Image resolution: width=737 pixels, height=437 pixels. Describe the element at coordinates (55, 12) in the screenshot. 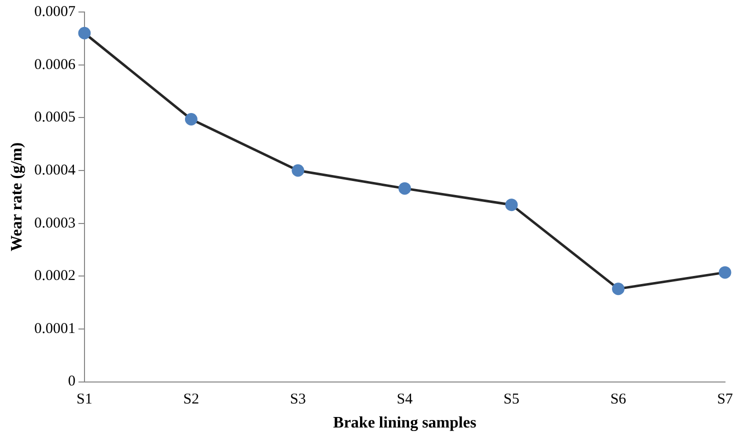

I see `y-tick-label: 0.0007` at that location.